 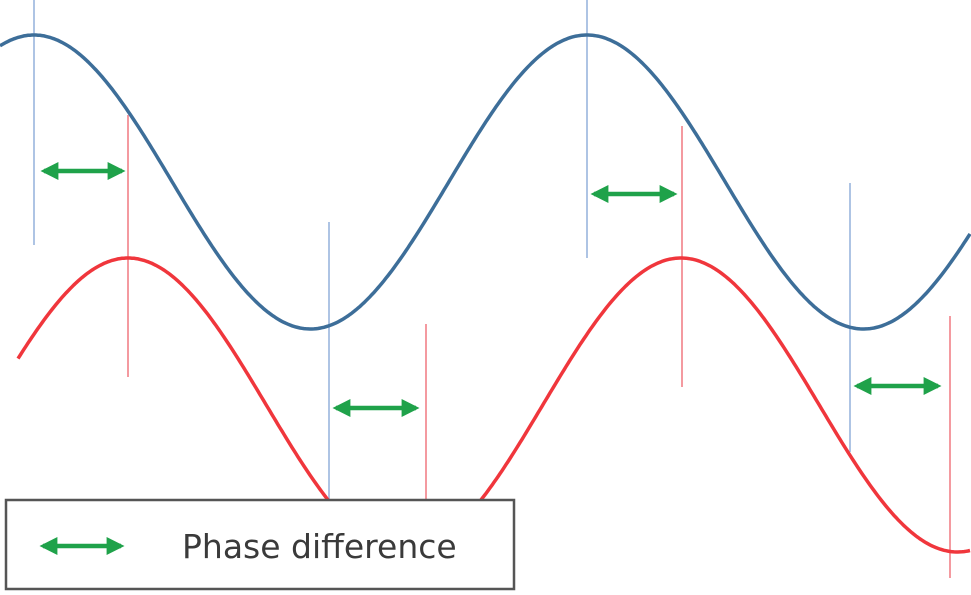 What do you see at coordinates (319, 546) in the screenshot?
I see `legend-label: Phase difference` at bounding box center [319, 546].